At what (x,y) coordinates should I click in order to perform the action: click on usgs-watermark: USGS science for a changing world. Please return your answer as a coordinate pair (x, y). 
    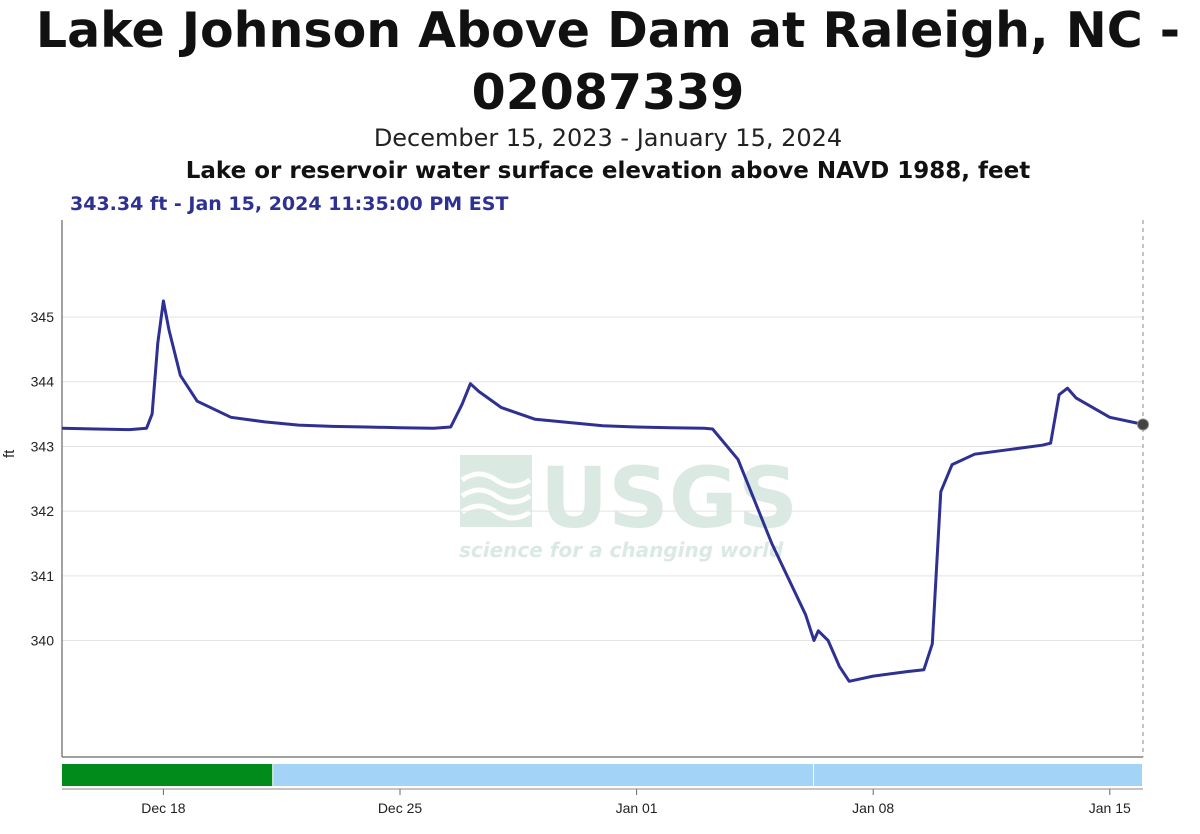
    Looking at the image, I should click on (628, 505).